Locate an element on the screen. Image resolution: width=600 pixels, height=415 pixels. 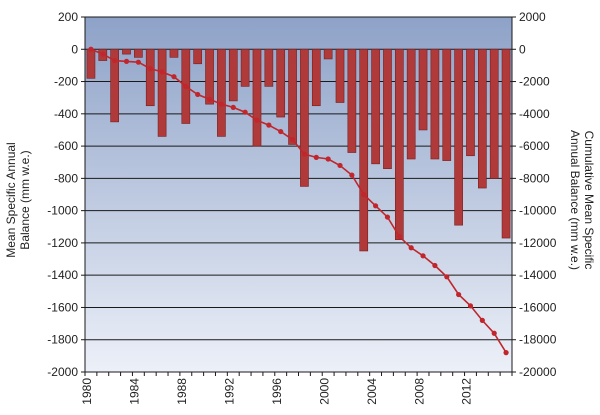
cumulative-point-1982 is located at coordinates (115, 60).